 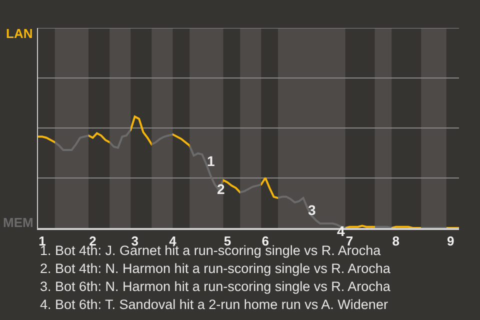 What do you see at coordinates (215, 268) in the screenshot?
I see `text: 2. Bot 4th: N. Harmon hit a run-scoring single vs R. Arocha` at bounding box center [215, 268].